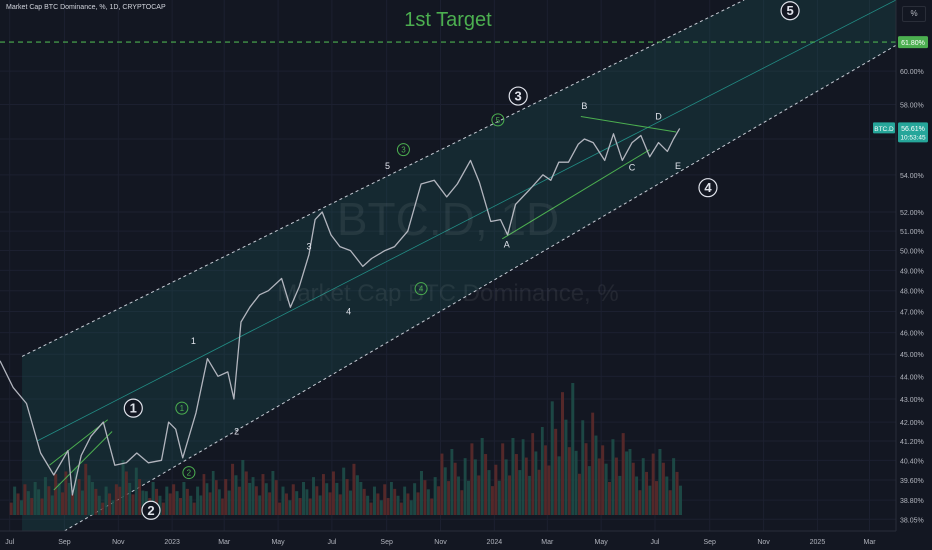 The width and height of the screenshot is (932, 550). Describe the element at coordinates (912, 213) in the screenshot. I see `y-tick-label: 52.00%` at that location.